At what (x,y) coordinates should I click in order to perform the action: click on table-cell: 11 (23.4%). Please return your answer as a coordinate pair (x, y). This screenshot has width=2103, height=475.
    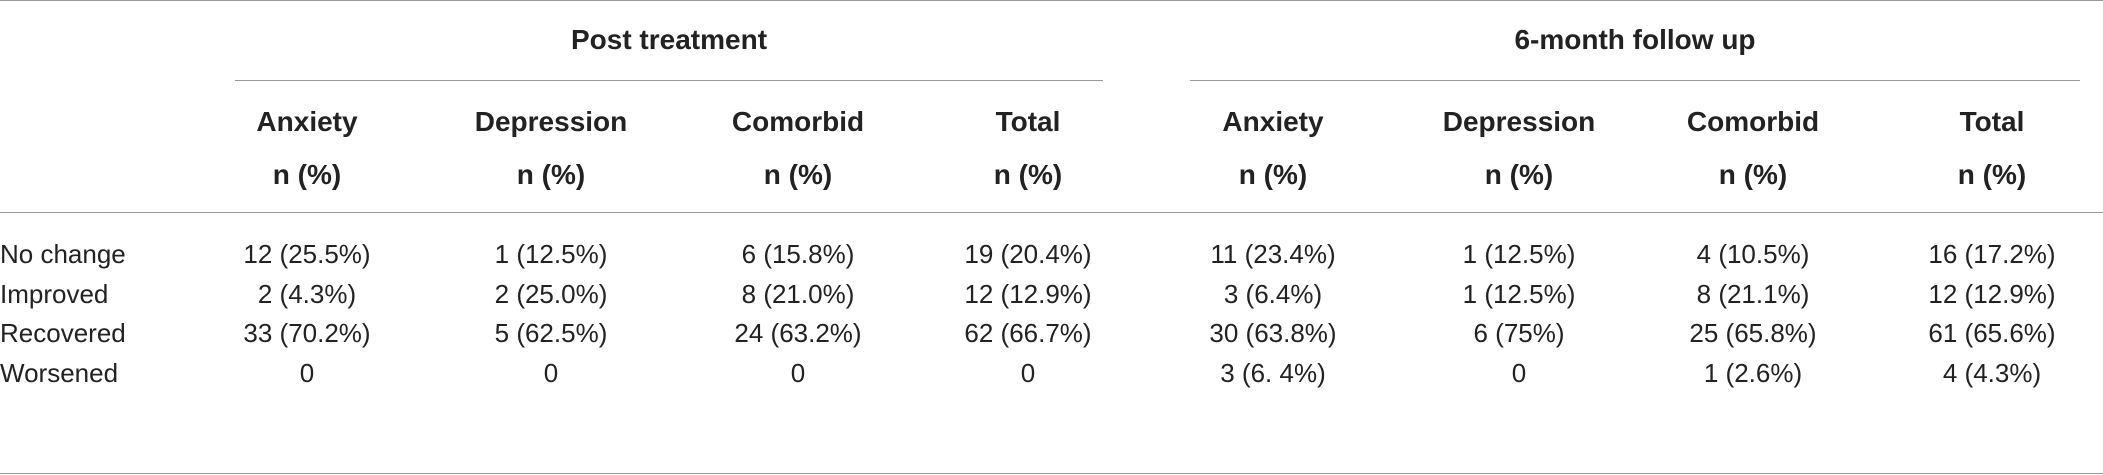
    Looking at the image, I should click on (1273, 254).